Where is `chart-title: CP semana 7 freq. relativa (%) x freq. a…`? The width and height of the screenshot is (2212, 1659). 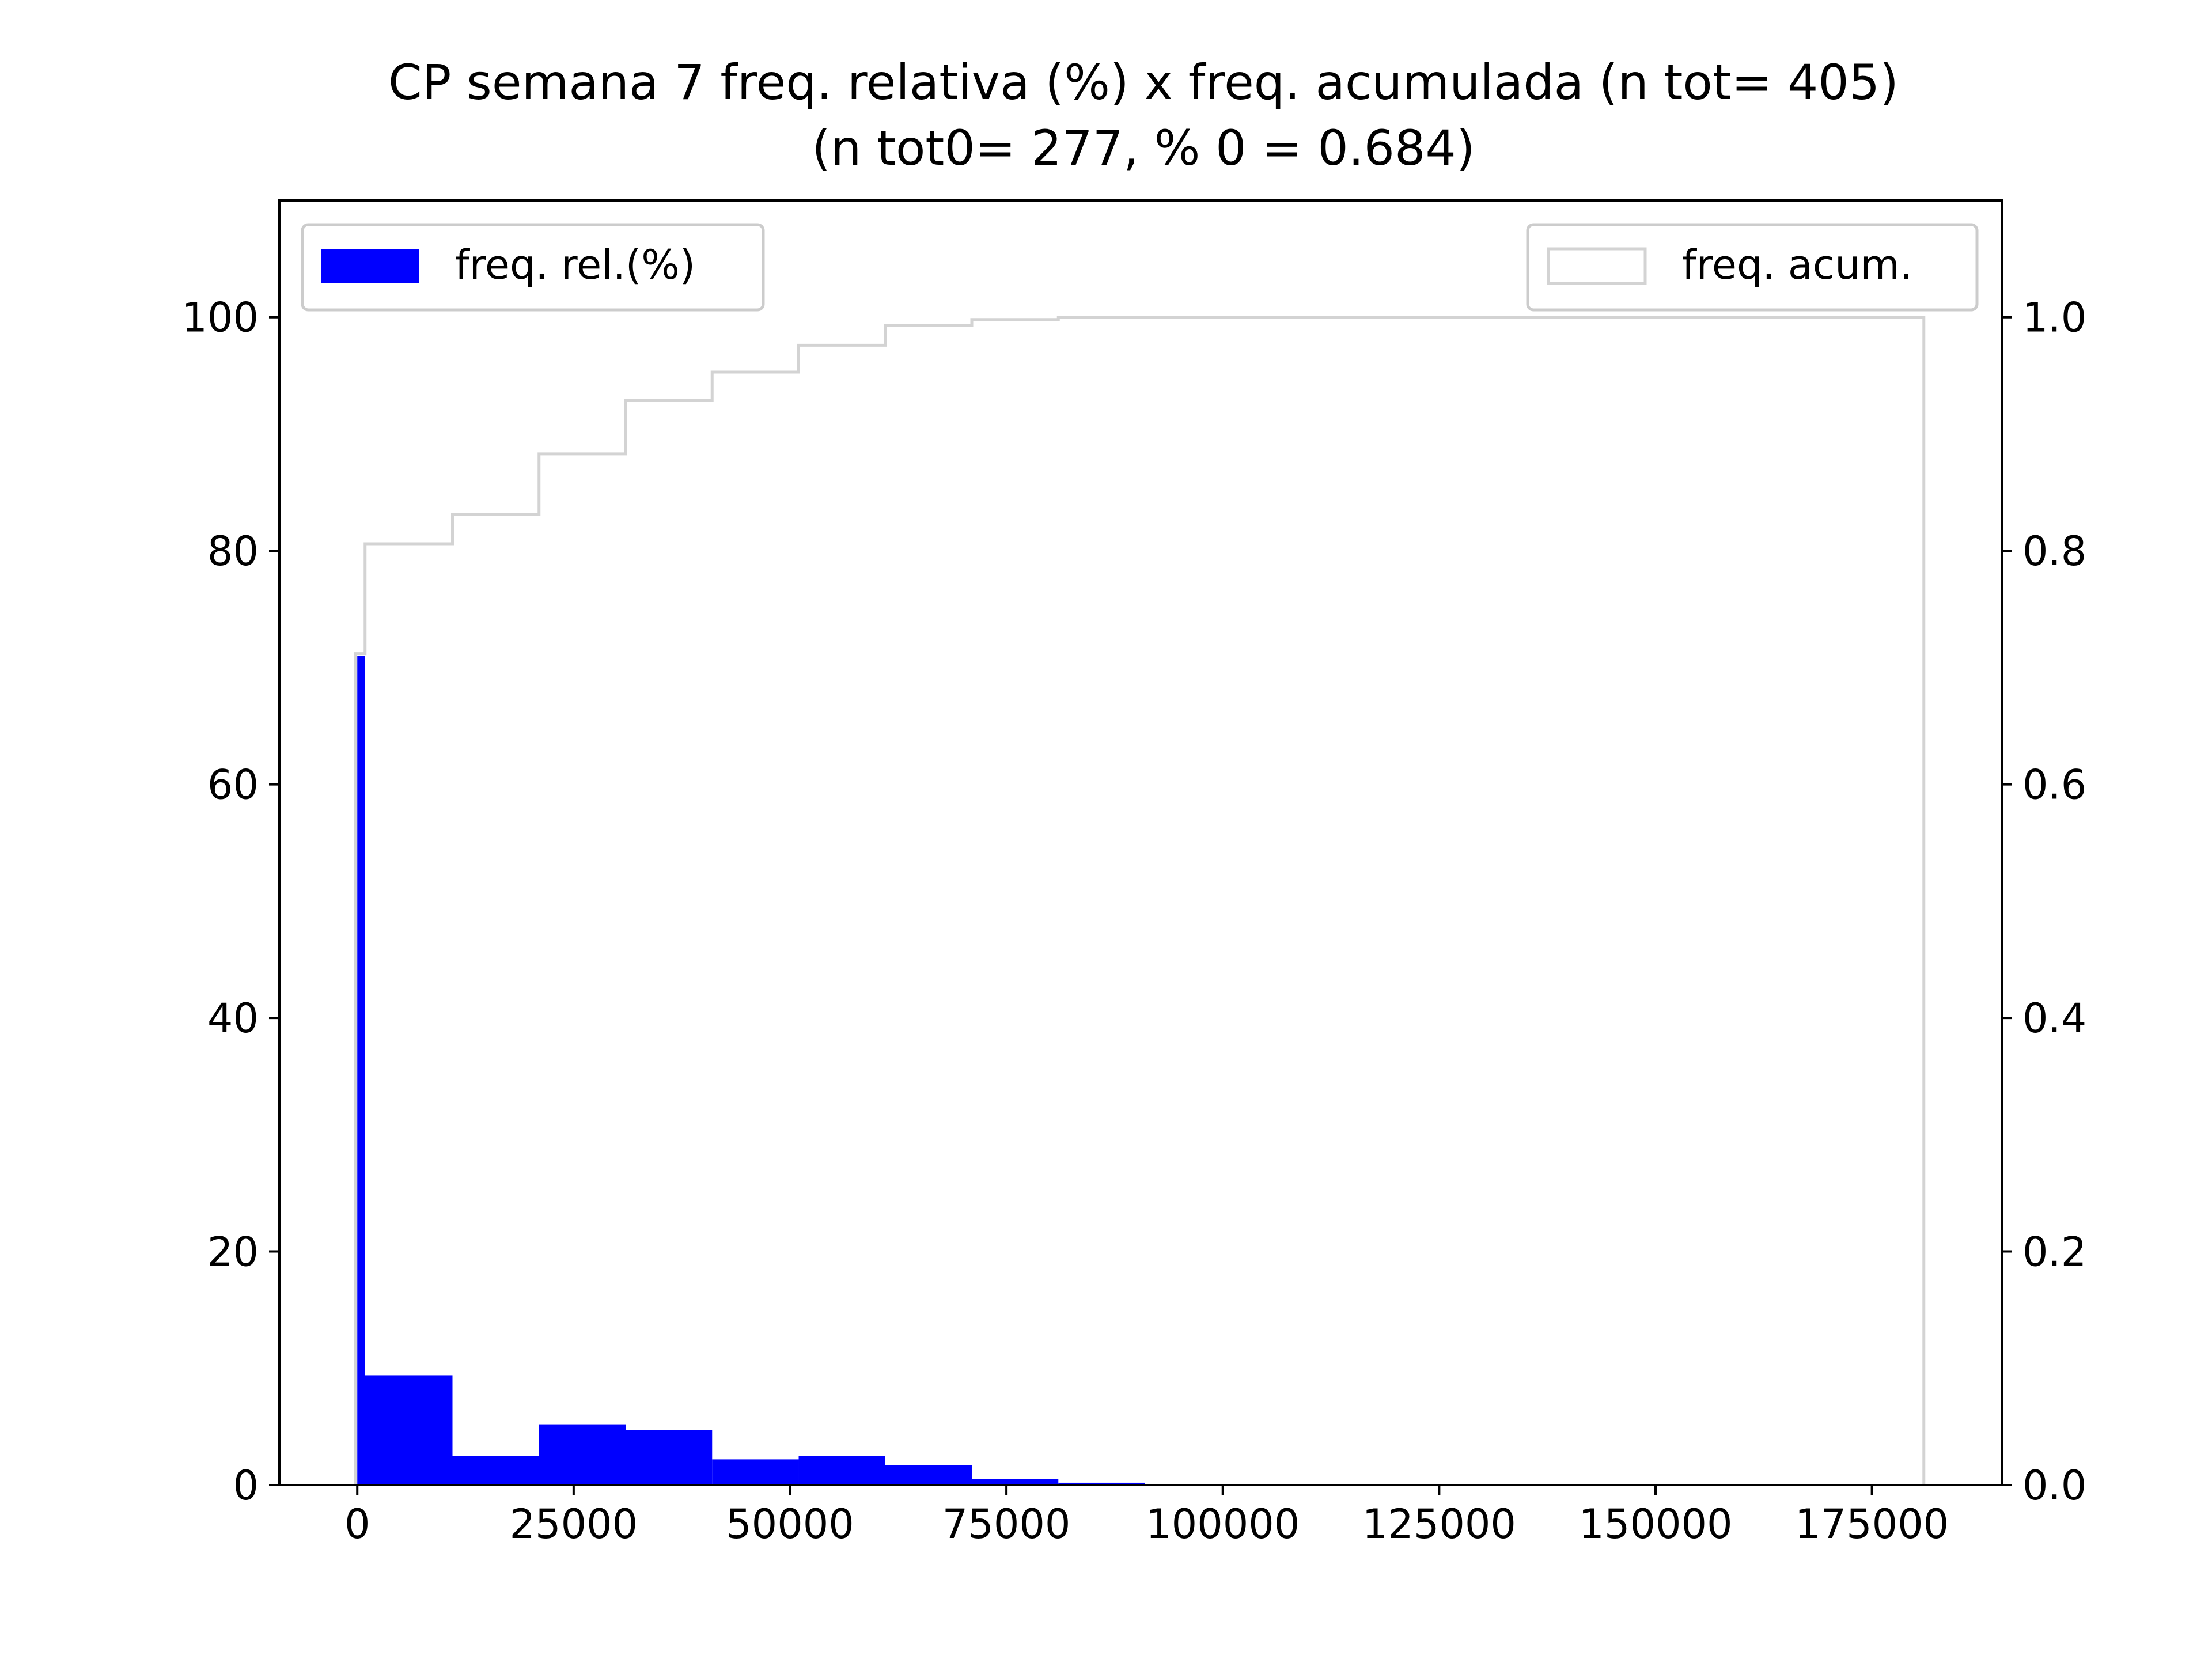 chart-title: CP semana 7 freq. relativa (%) x freq. a… is located at coordinates (1143, 82).